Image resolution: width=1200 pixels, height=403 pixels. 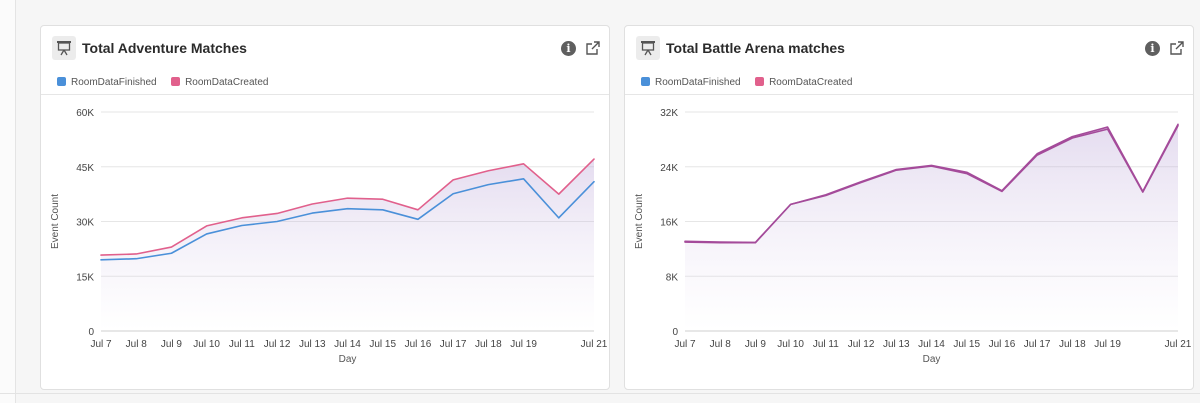 I want to click on y-tick-label: 60K, so click(x=85, y=113).